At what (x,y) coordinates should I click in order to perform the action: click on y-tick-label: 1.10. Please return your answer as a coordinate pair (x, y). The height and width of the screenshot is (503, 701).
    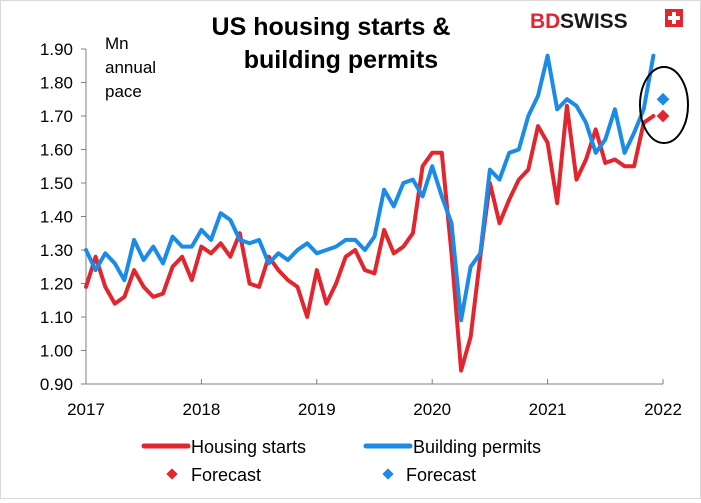
    Looking at the image, I should click on (56, 317).